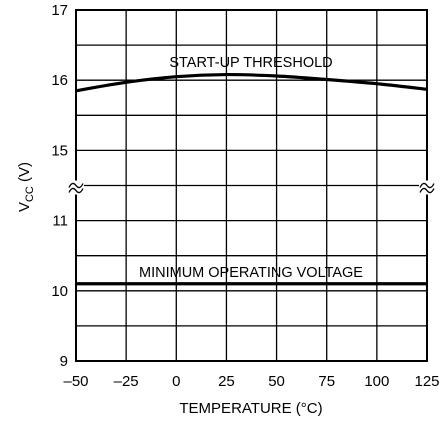  Describe the element at coordinates (59, 80) in the screenshot. I see `y-tick-label: 16` at that location.